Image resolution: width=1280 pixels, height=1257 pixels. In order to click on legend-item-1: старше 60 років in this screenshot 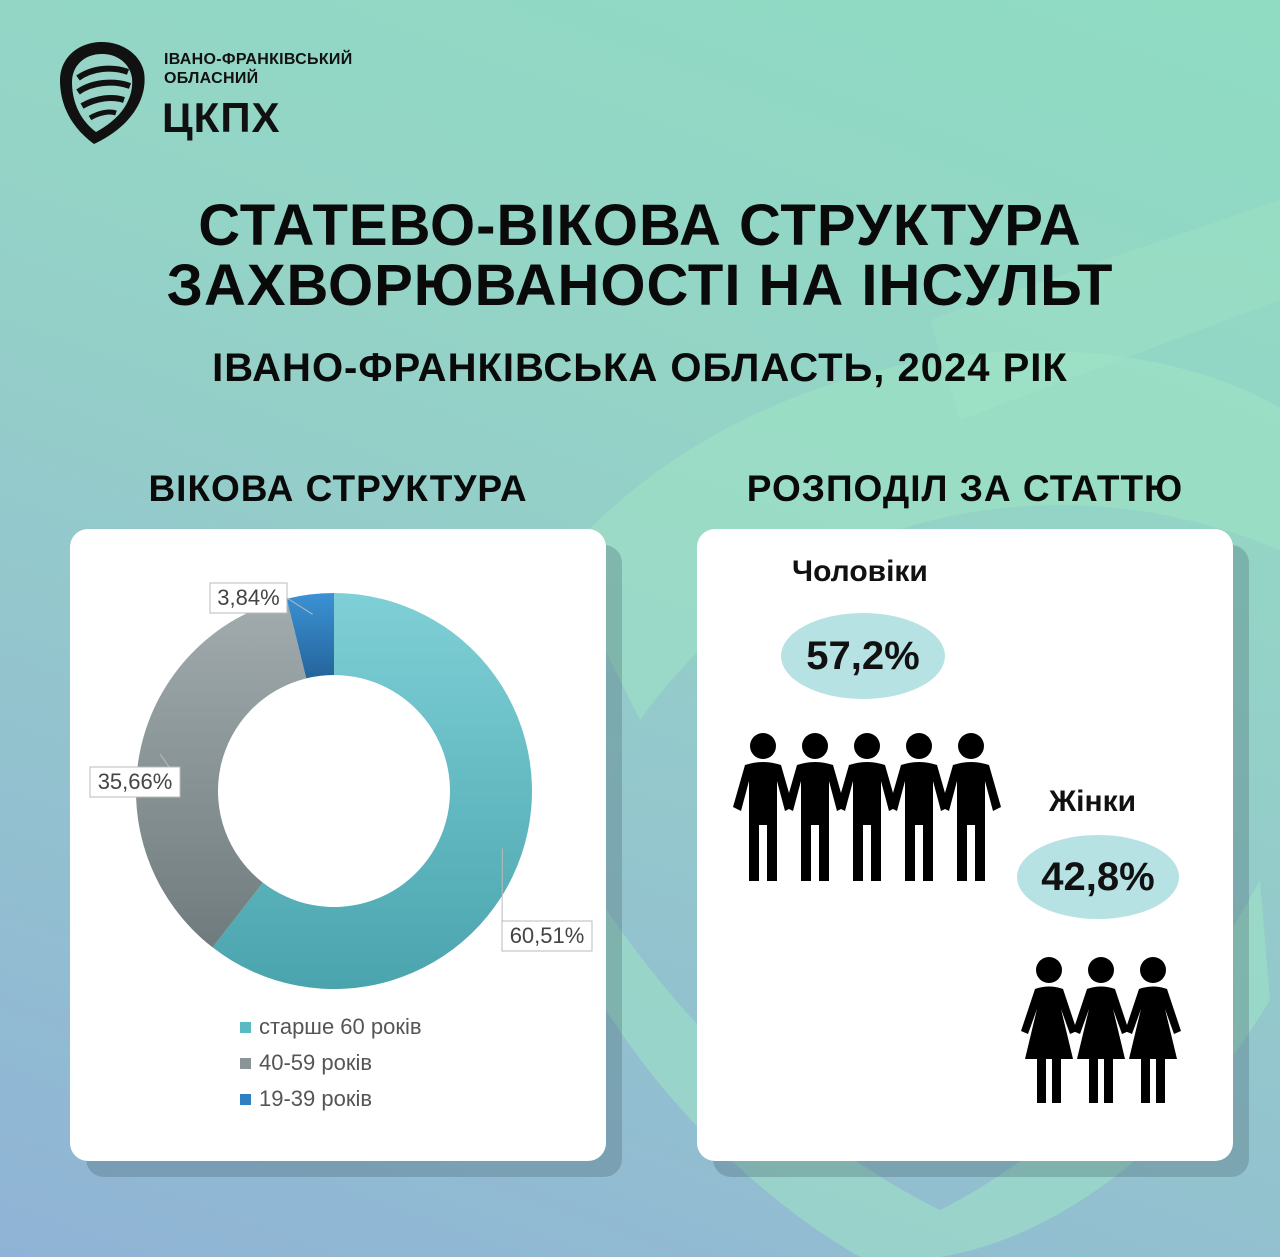, I will do `click(331, 1027)`.